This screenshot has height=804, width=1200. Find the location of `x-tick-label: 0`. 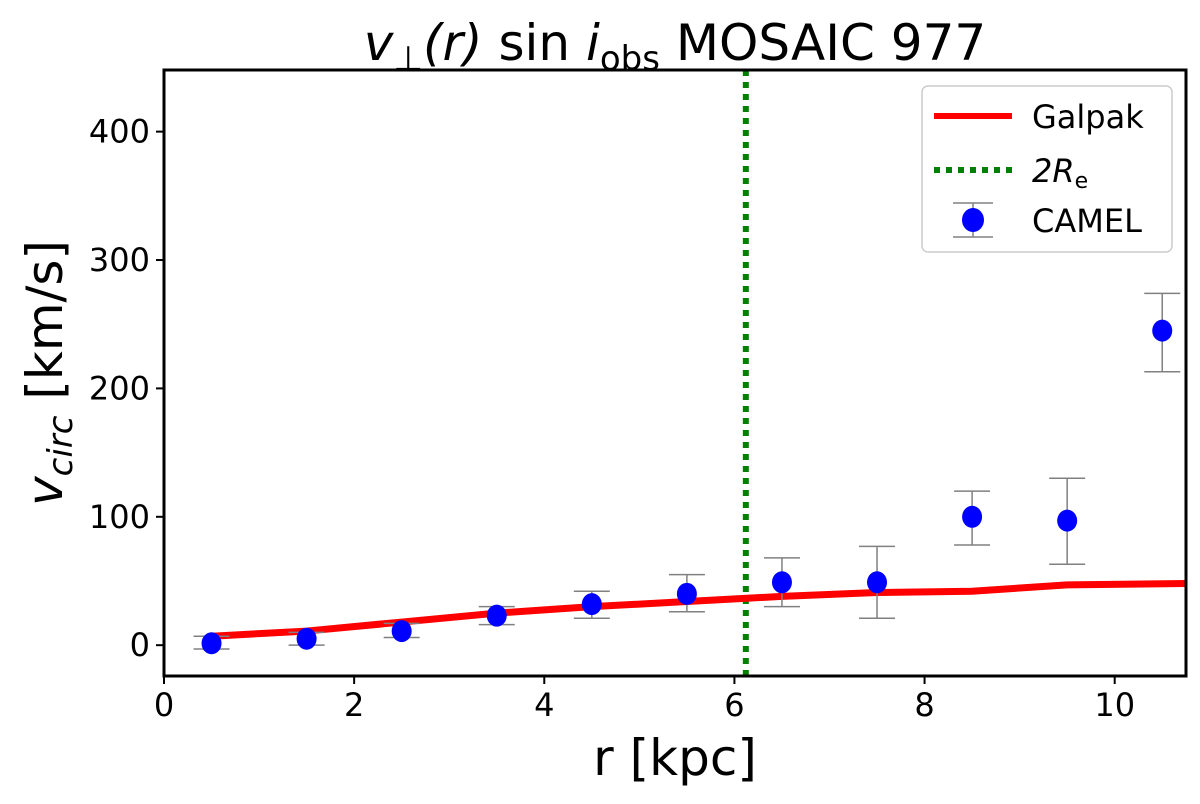

x-tick-label: 0 is located at coordinates (164, 705).